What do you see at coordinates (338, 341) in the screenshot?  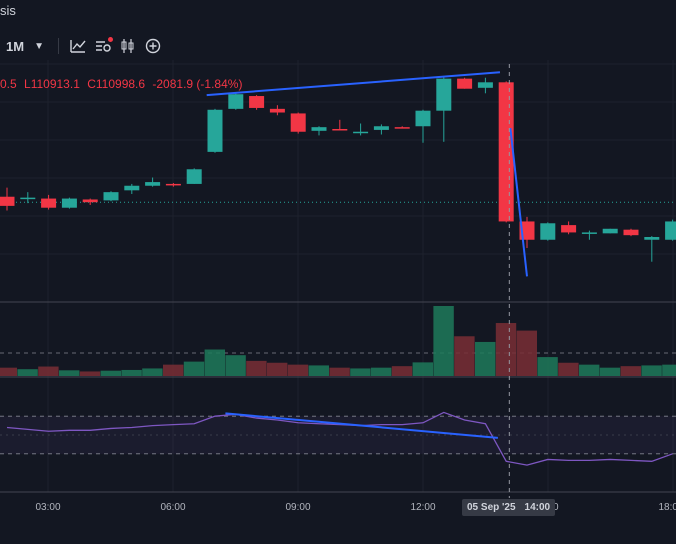 I see `volume-pane` at bounding box center [338, 341].